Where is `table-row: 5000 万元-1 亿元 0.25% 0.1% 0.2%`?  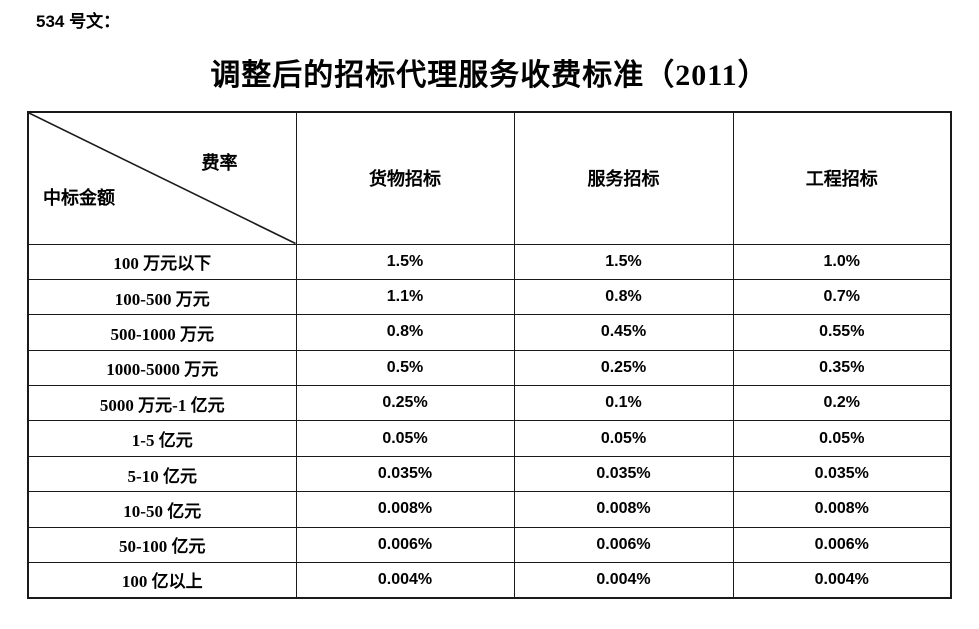 table-row: 5000 万元-1 亿元 0.25% 0.1% 0.2% is located at coordinates (489, 403).